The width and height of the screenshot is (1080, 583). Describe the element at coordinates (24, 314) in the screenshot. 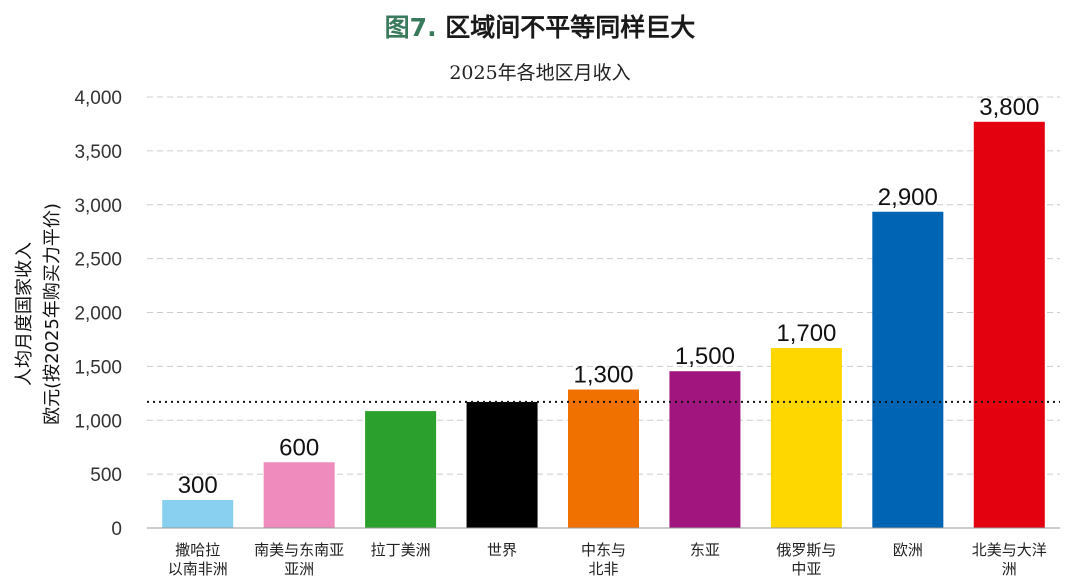

I see `y-axis-label-line1: 人均月度国家收入` at that location.